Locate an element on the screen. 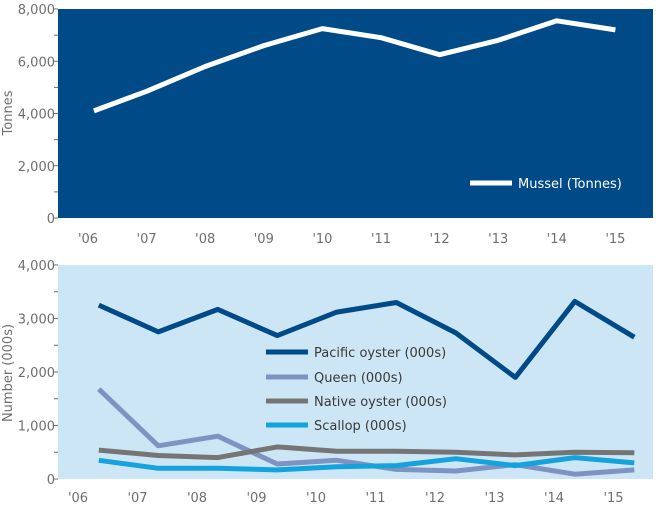 The width and height of the screenshot is (656, 509). top-y-tick-label: 0 is located at coordinates (51, 219).